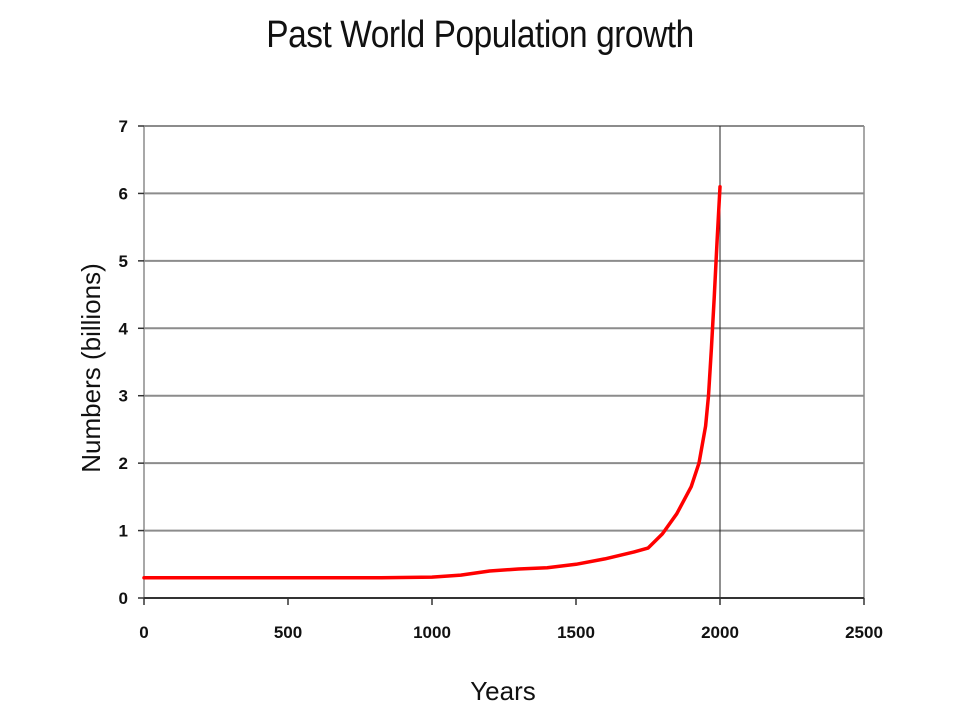 Image resolution: width=960 pixels, height=720 pixels. Describe the element at coordinates (123, 126) in the screenshot. I see `y-tick-label-7: 7` at that location.